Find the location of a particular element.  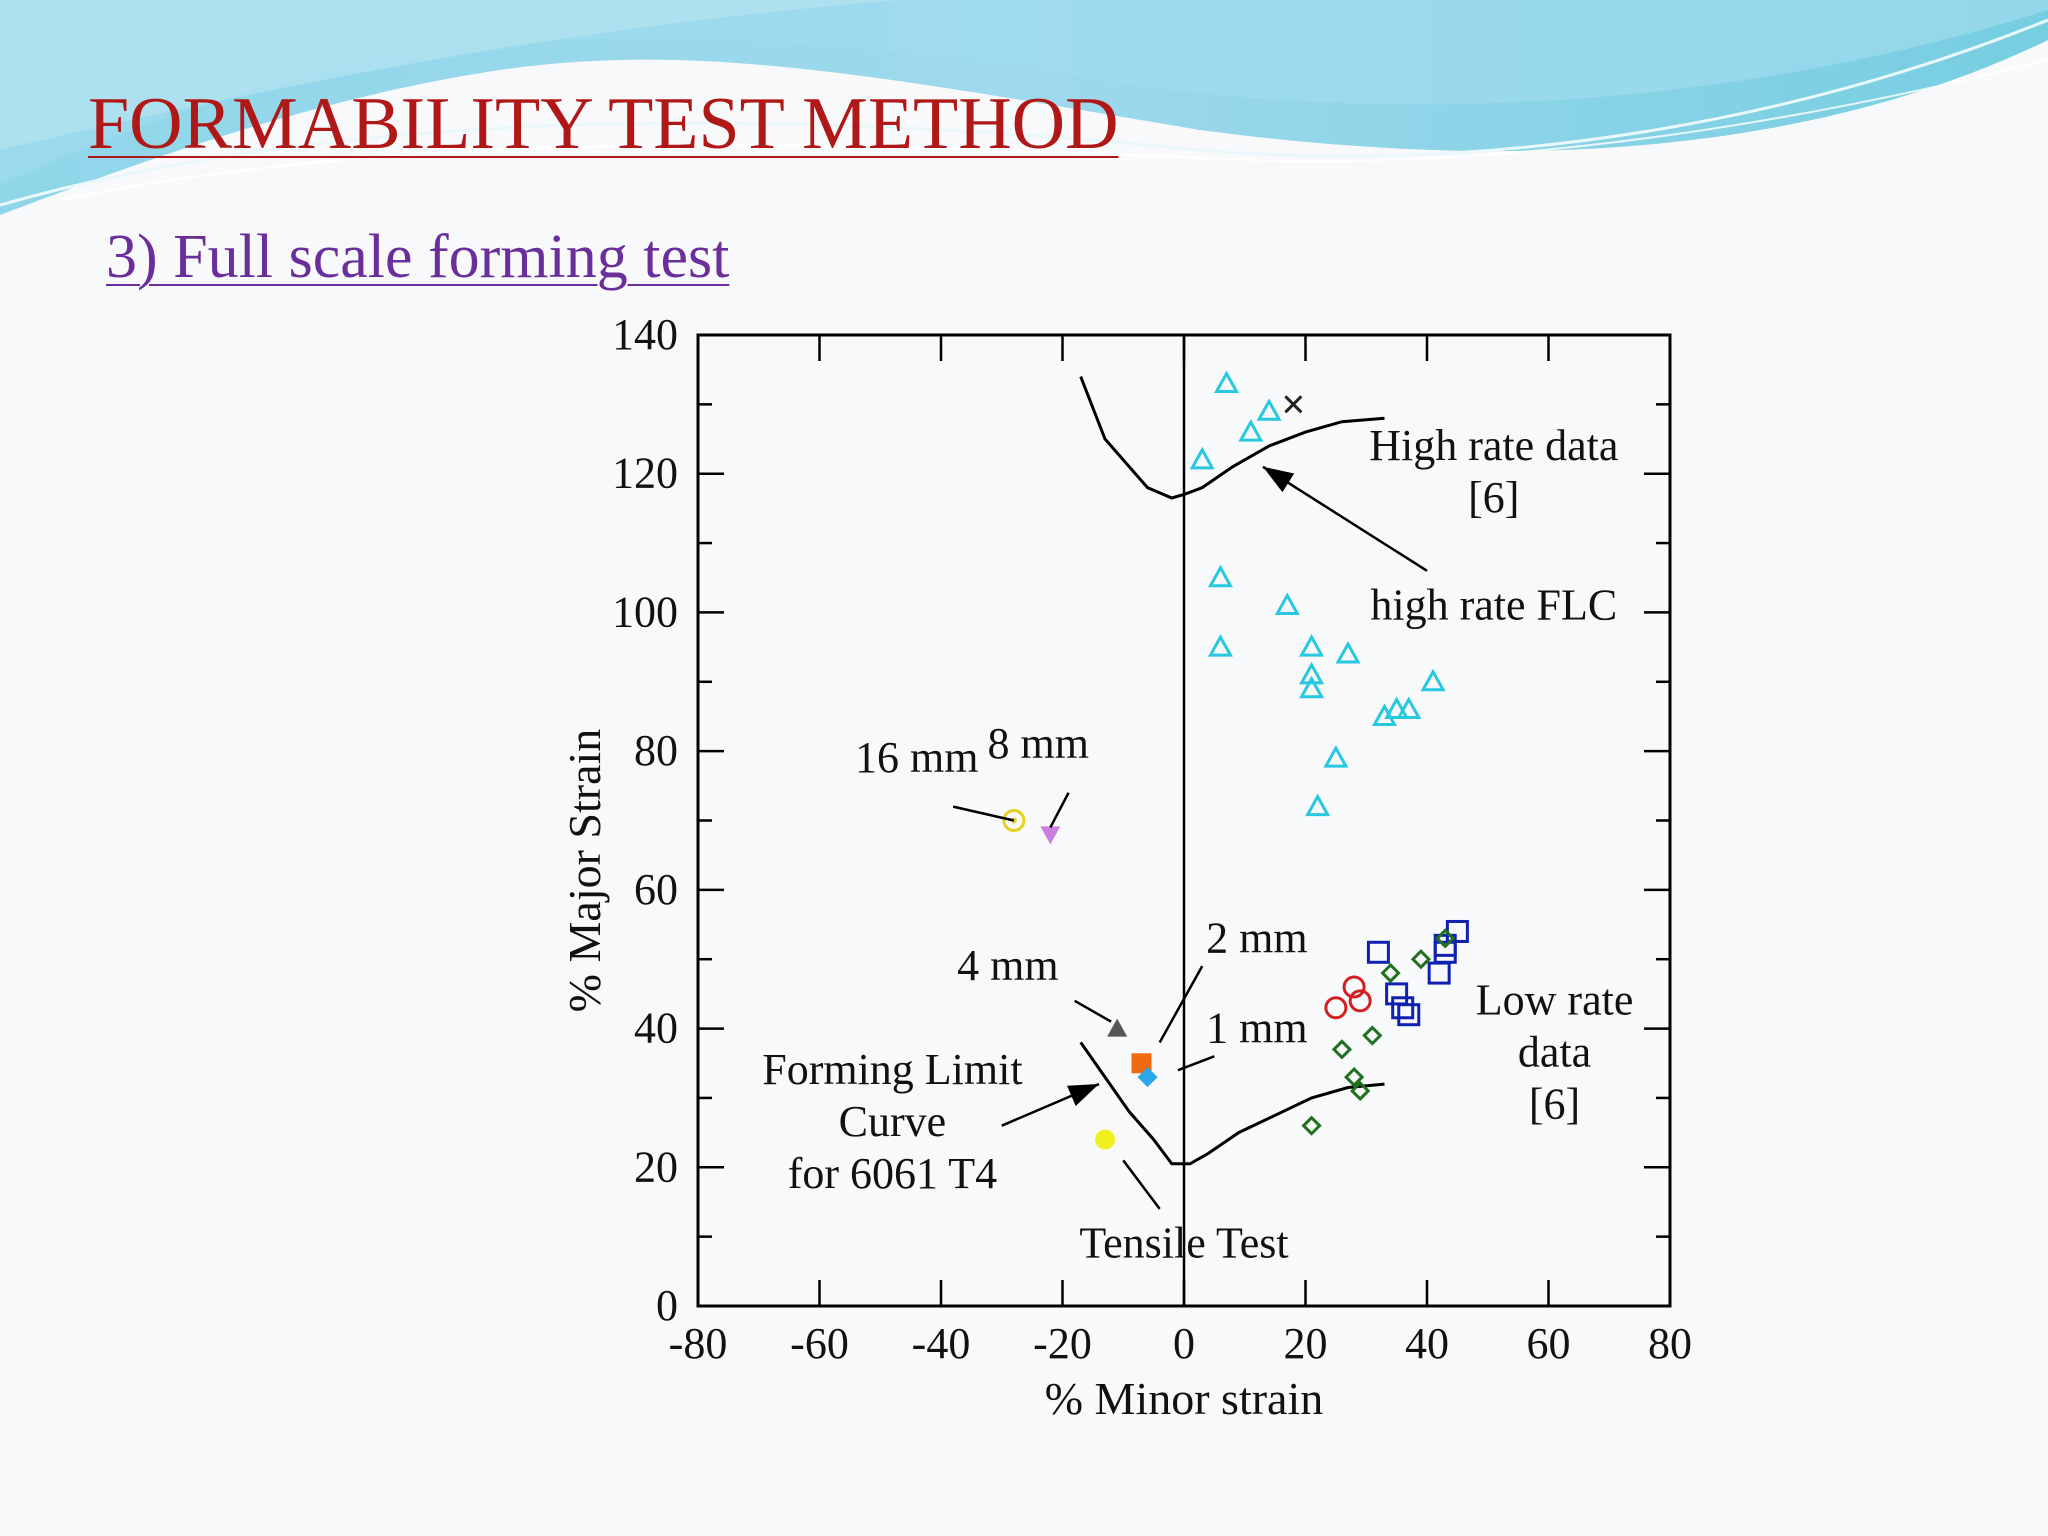

header-wave-decoration is located at coordinates (1024, 107).